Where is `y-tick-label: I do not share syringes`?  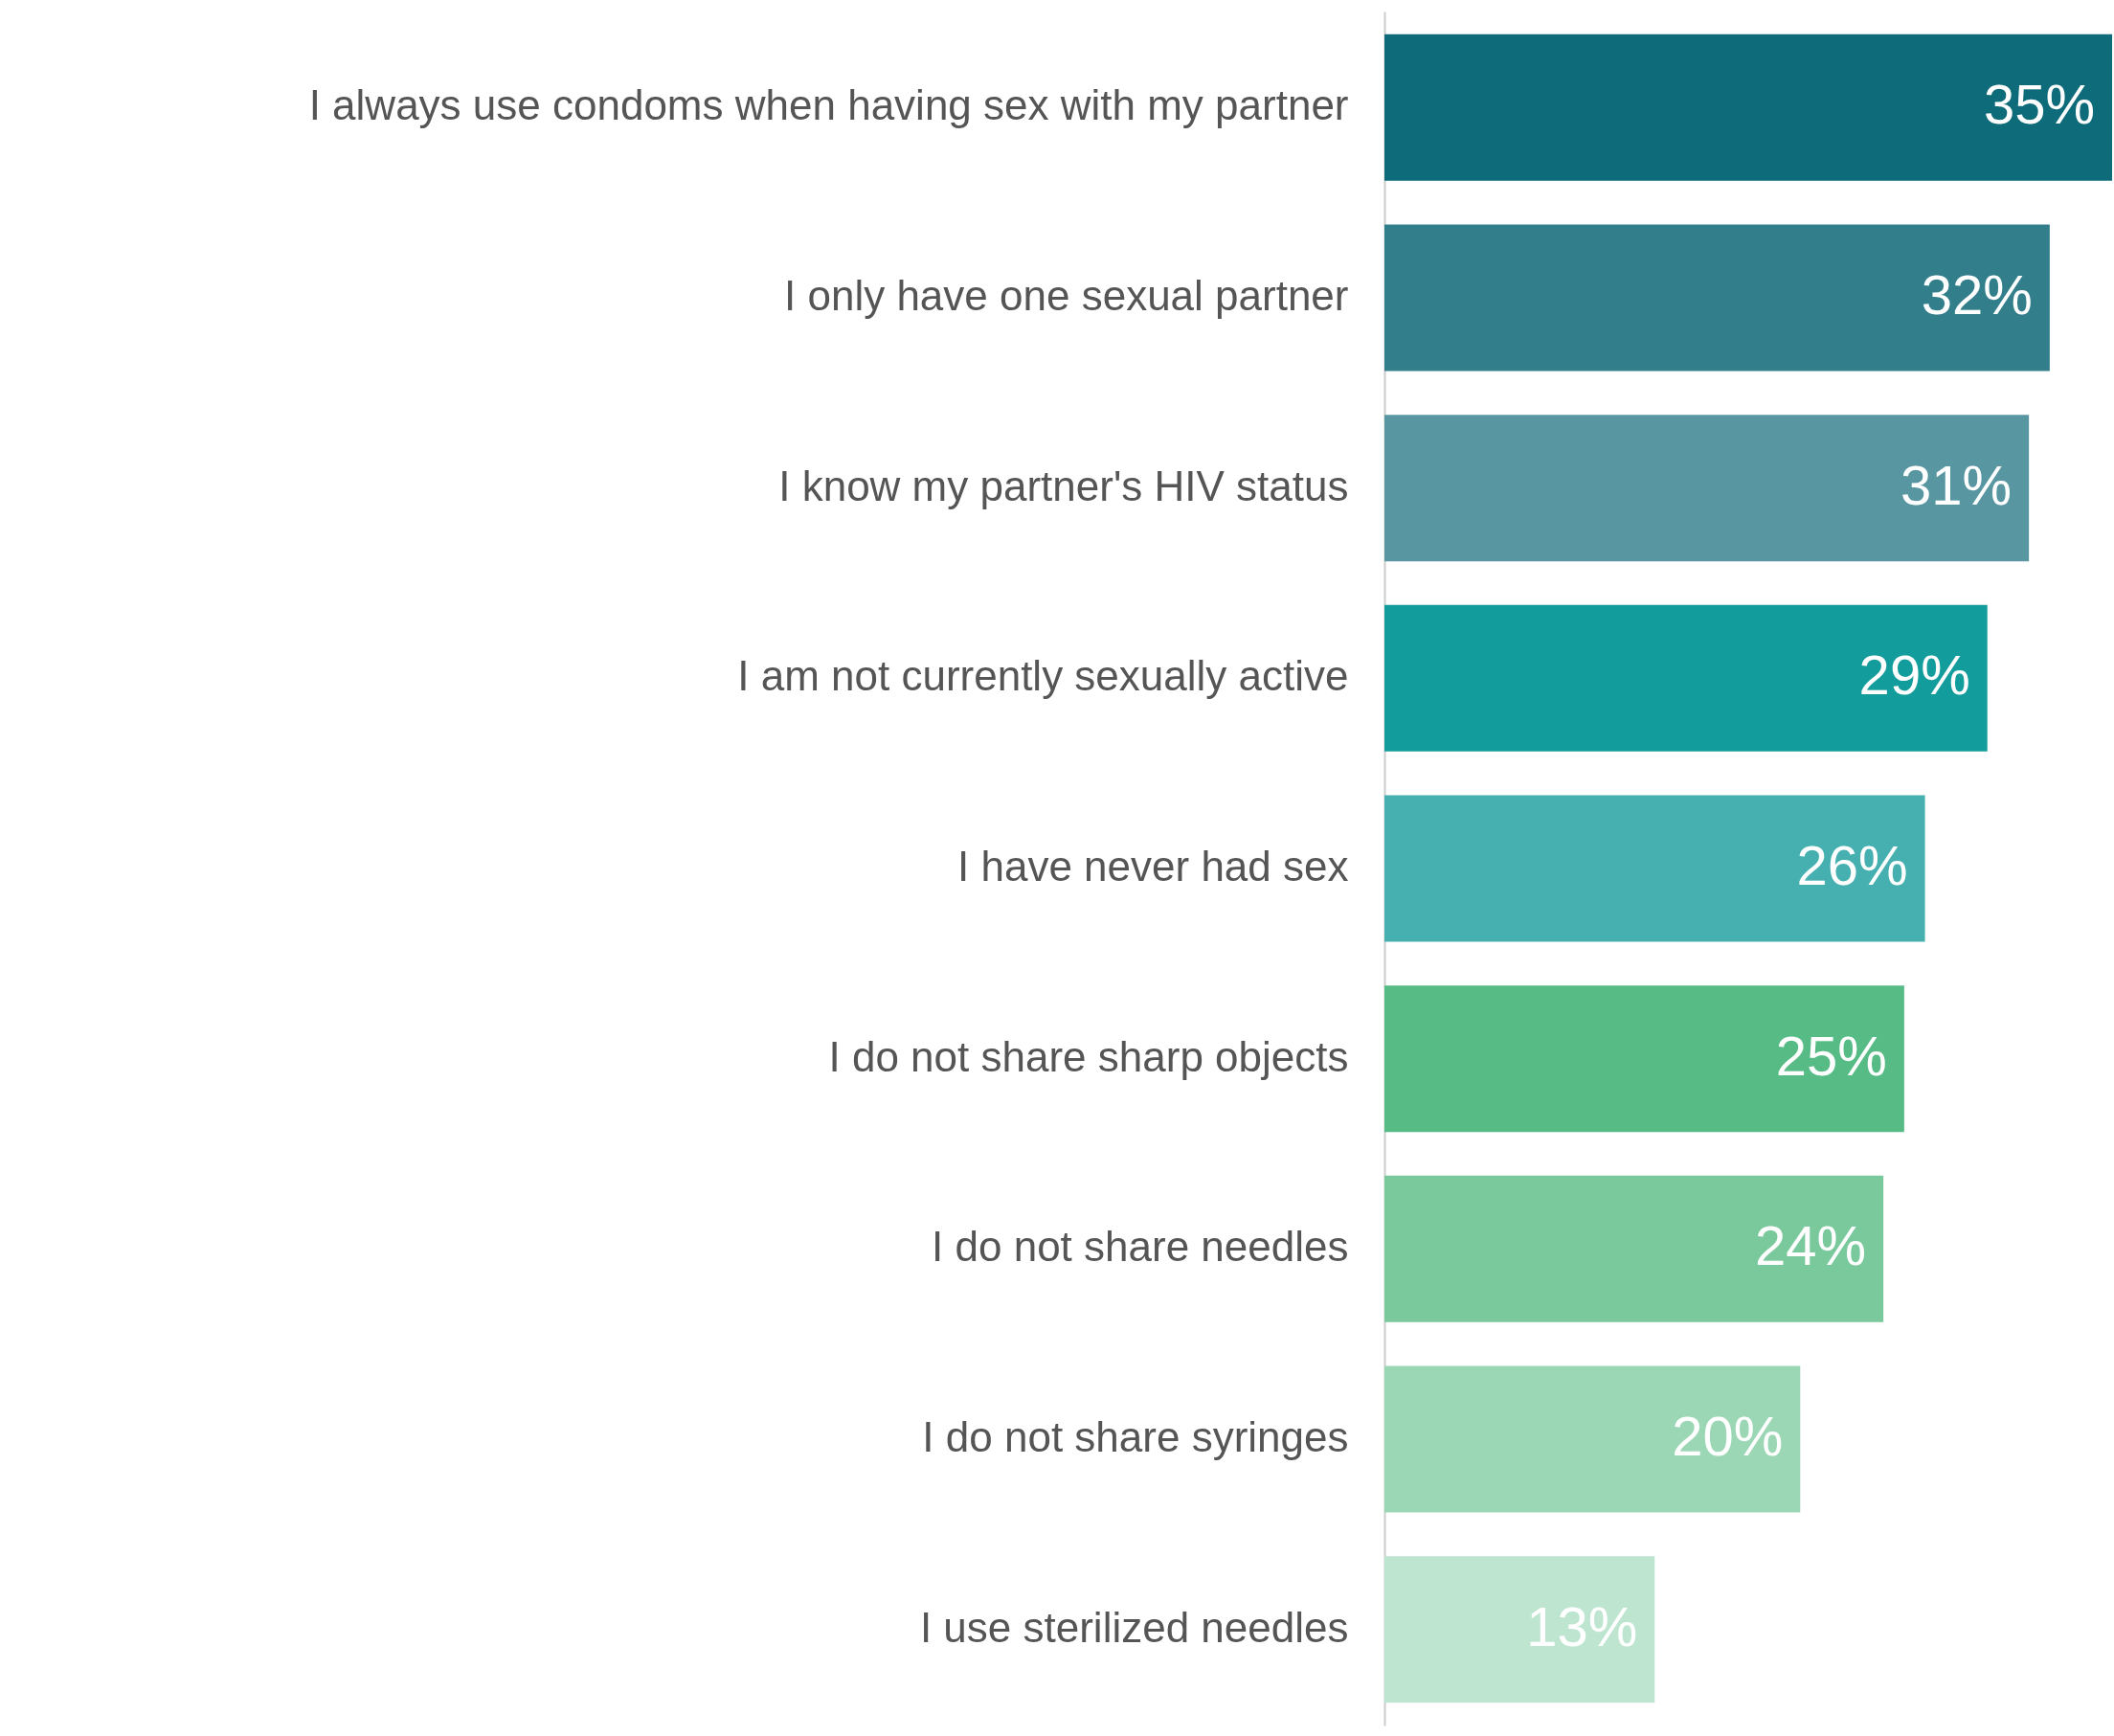
y-tick-label: I do not share syringes is located at coordinates (1136, 1436).